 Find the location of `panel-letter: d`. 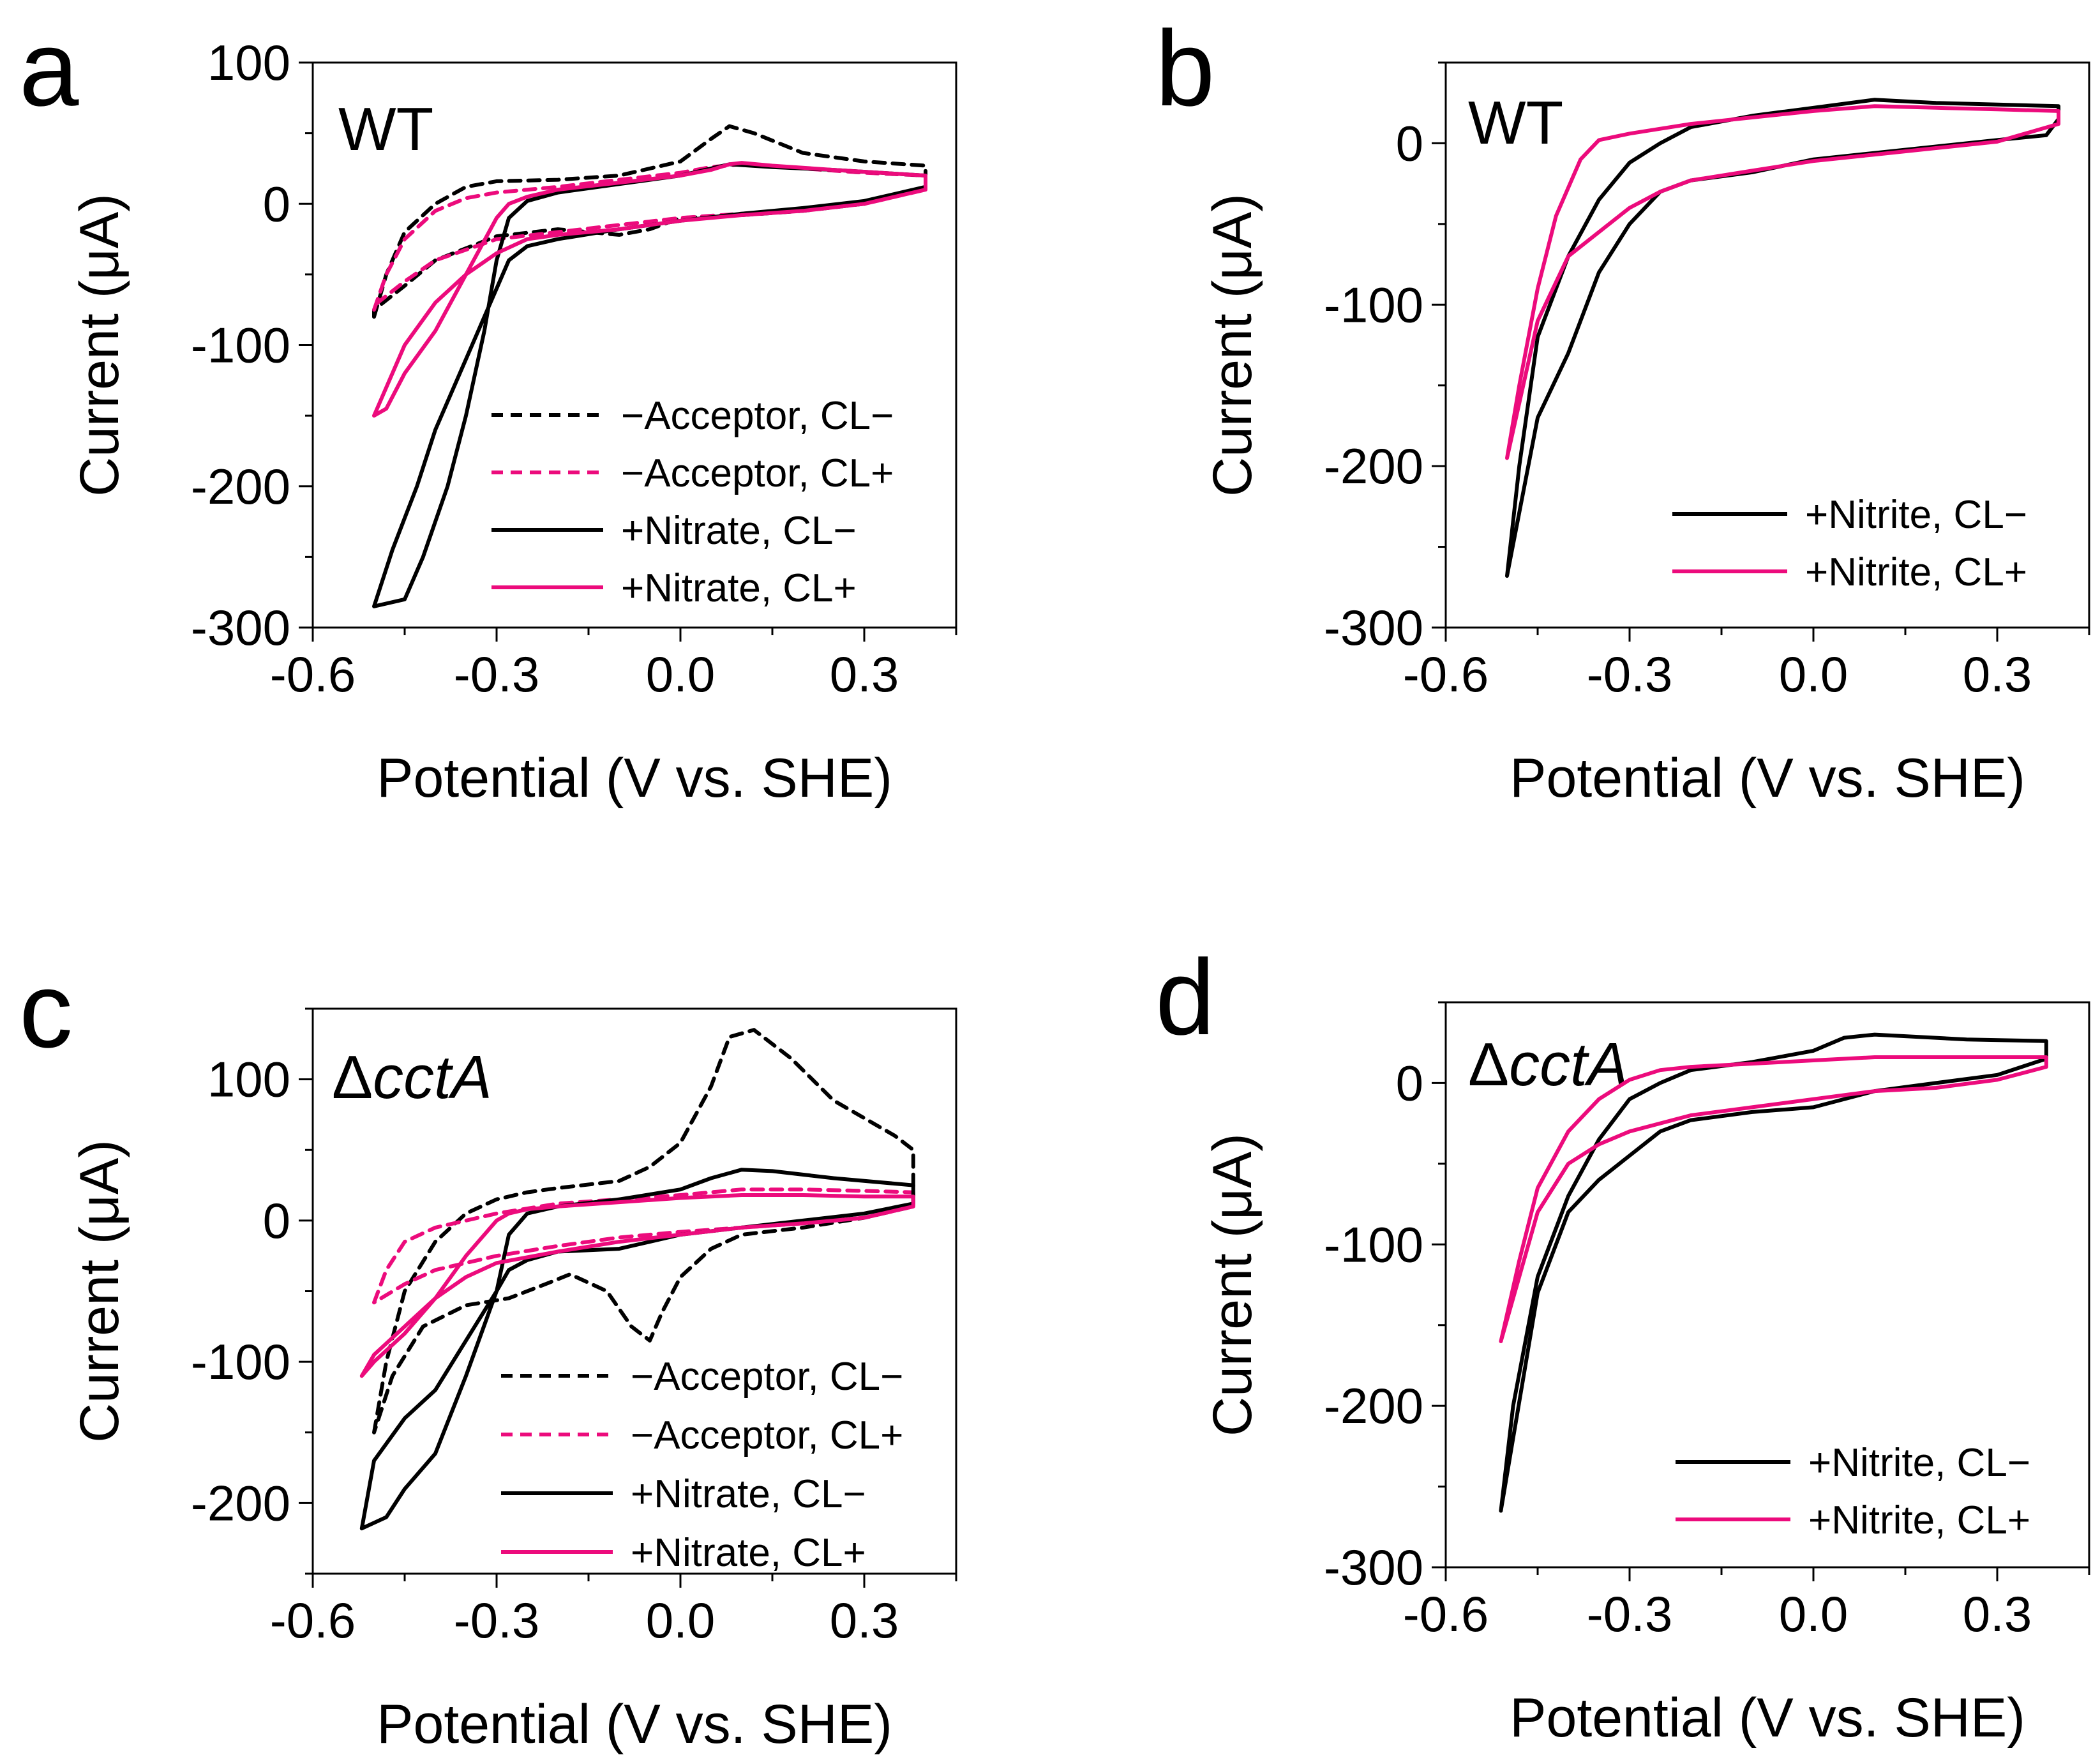

panel-letter: d is located at coordinates (1185, 997).